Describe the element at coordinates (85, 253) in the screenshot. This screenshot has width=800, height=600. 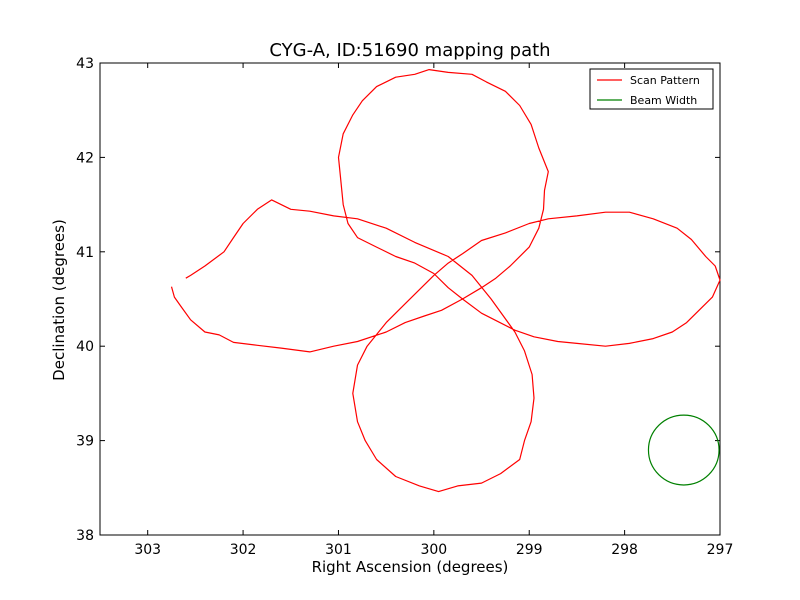
I see `y-tick-label: 41` at that location.